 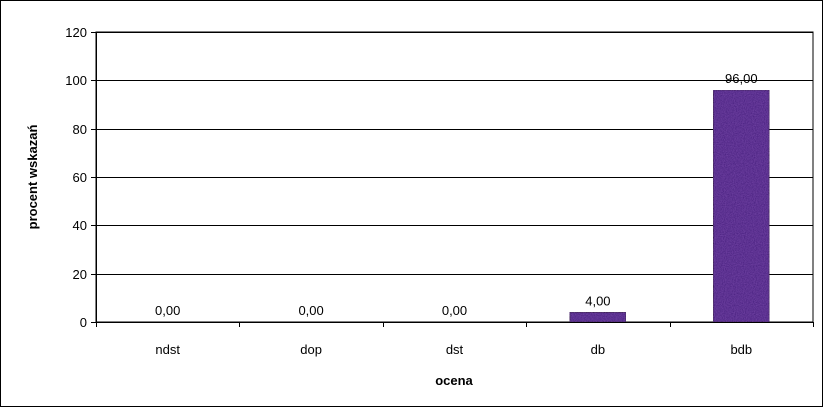 I want to click on y-axis-title: procent wskazań, so click(x=32, y=177).